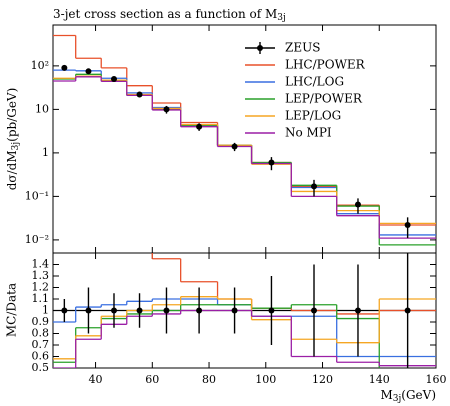 This screenshot has height=406, width=450. Describe the element at coordinates (313, 116) in the screenshot. I see `legend-label: LEP/LOG` at that location.